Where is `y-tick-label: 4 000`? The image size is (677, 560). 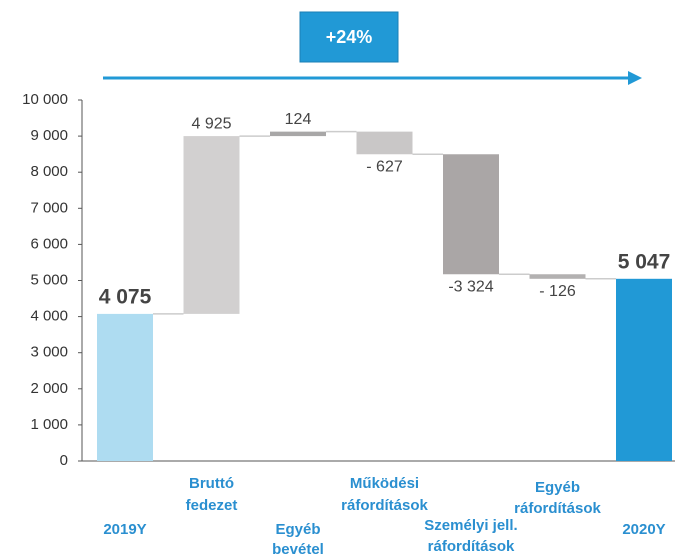 y-tick-label: 4 000 is located at coordinates (49, 316).